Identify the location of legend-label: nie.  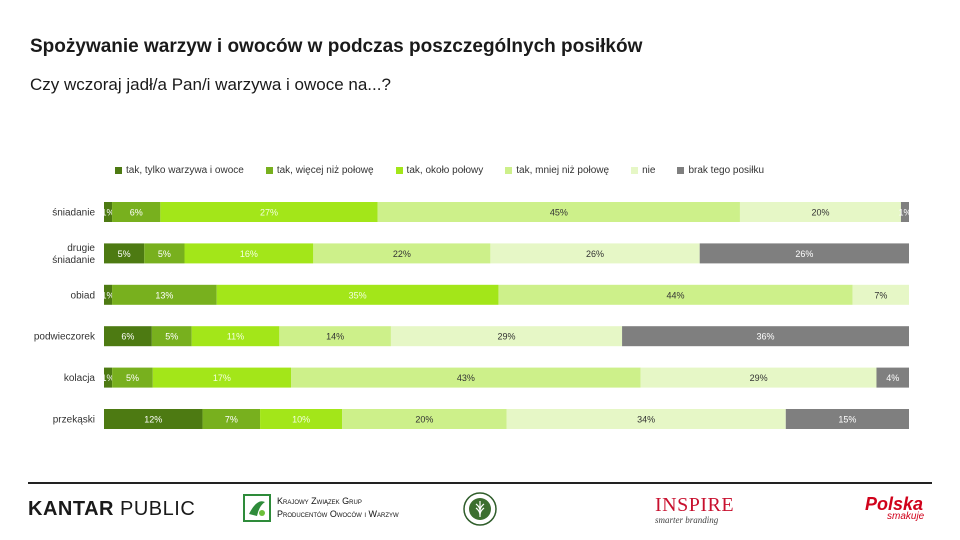
(649, 170).